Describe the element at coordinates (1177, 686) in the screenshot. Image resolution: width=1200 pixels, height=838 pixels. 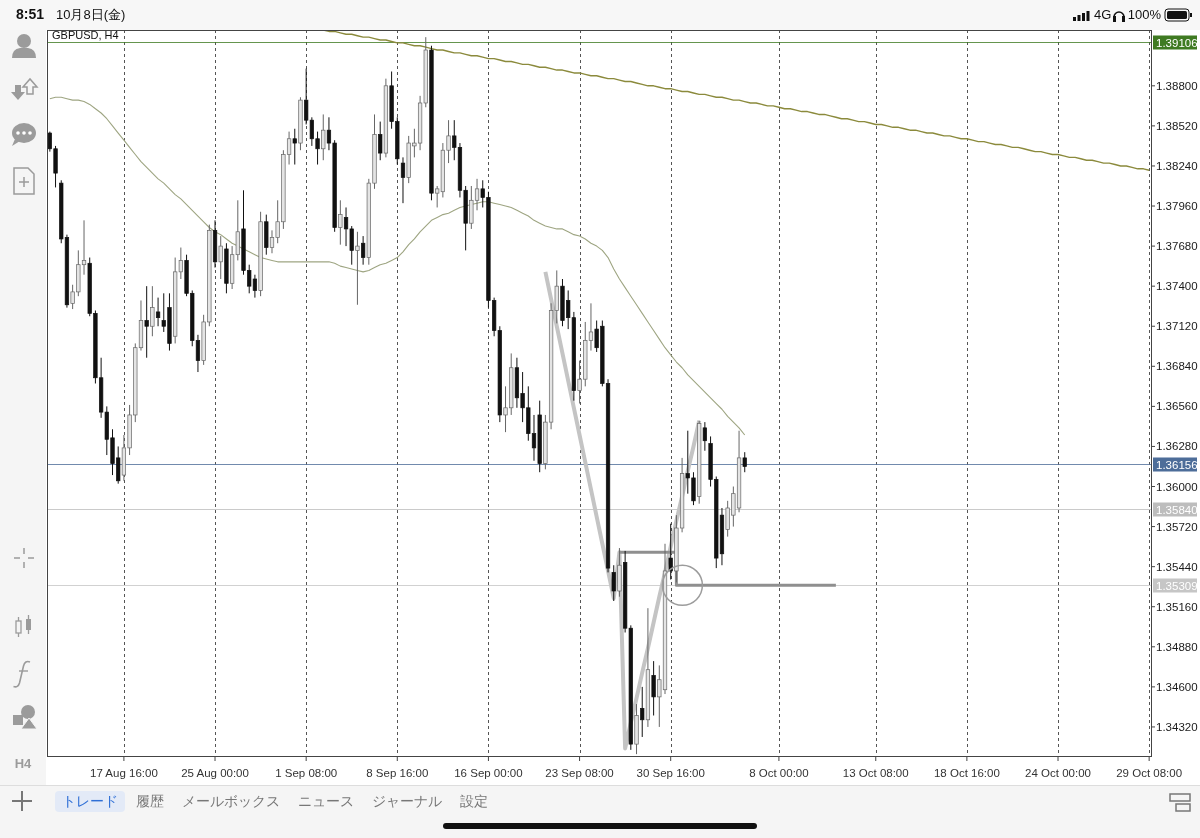
I see `y-tick-label: 1.34600` at that location.